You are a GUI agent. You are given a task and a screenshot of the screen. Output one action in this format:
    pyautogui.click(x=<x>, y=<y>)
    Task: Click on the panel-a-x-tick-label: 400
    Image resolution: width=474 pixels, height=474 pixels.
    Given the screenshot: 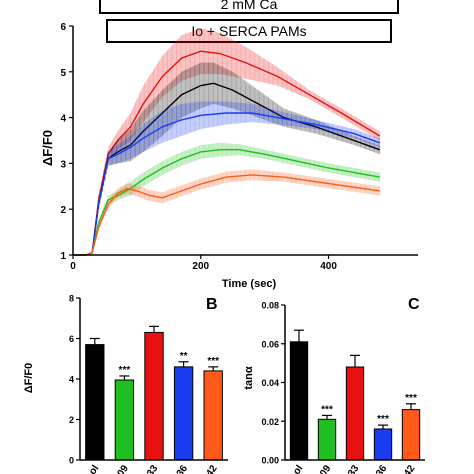 What is the action you would take?
    pyautogui.click(x=328, y=266)
    